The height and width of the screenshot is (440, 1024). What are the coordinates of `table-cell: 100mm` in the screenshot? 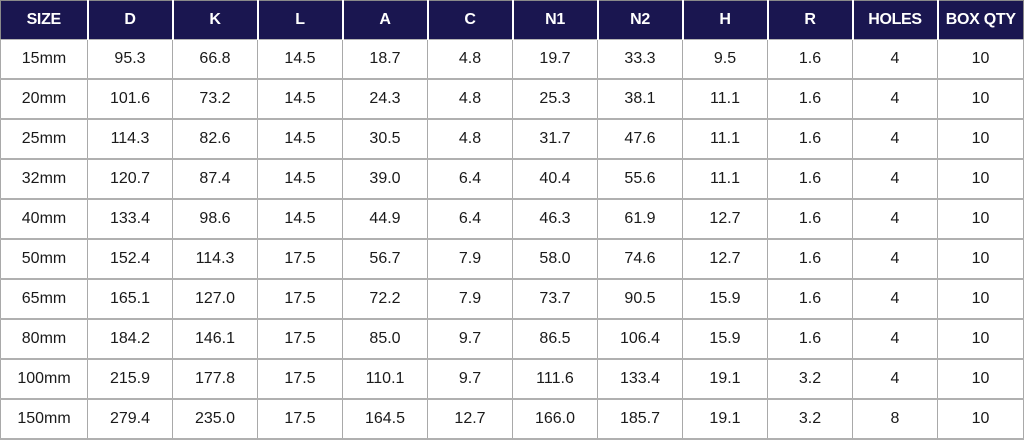 It's located at (44, 379).